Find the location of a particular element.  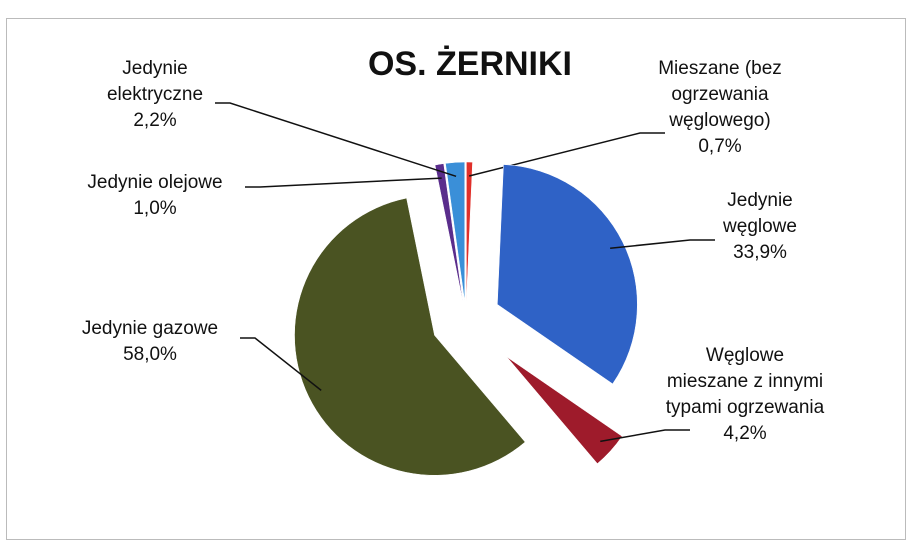

category-name: Jedynie węglowe is located at coordinates (760, 213).